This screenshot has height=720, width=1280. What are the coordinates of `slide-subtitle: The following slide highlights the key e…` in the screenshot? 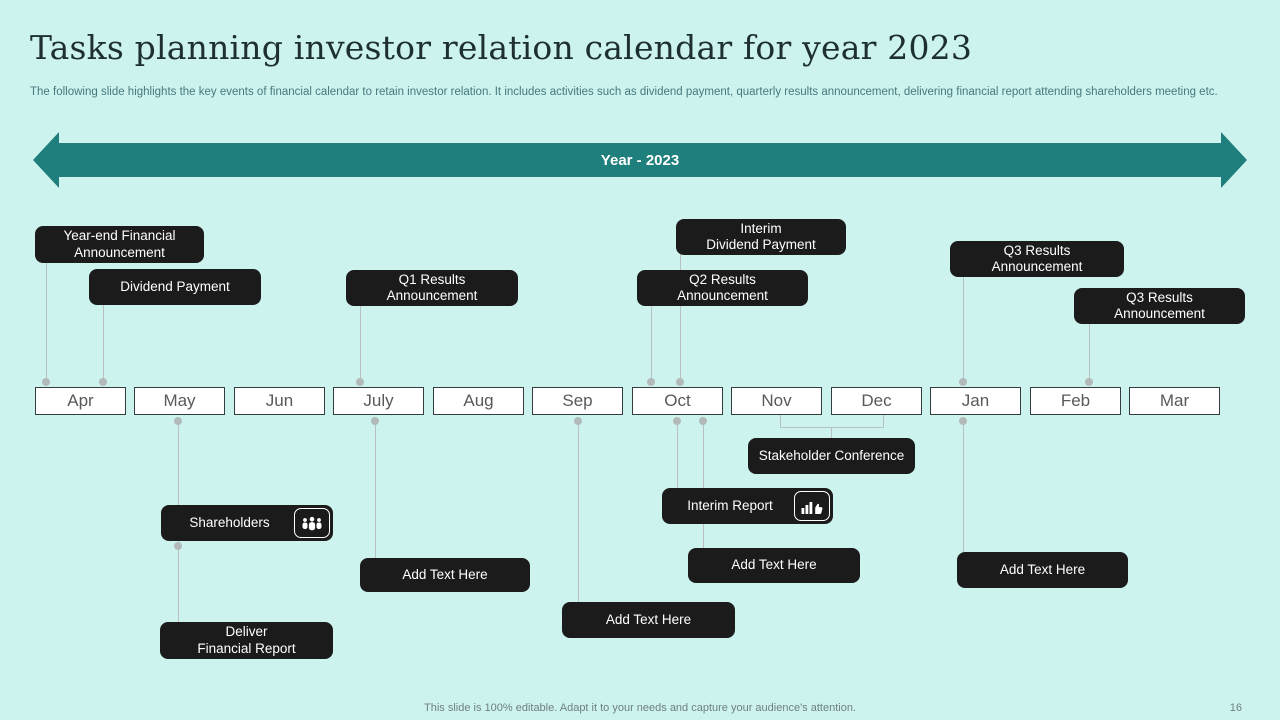 It's located at (624, 92).